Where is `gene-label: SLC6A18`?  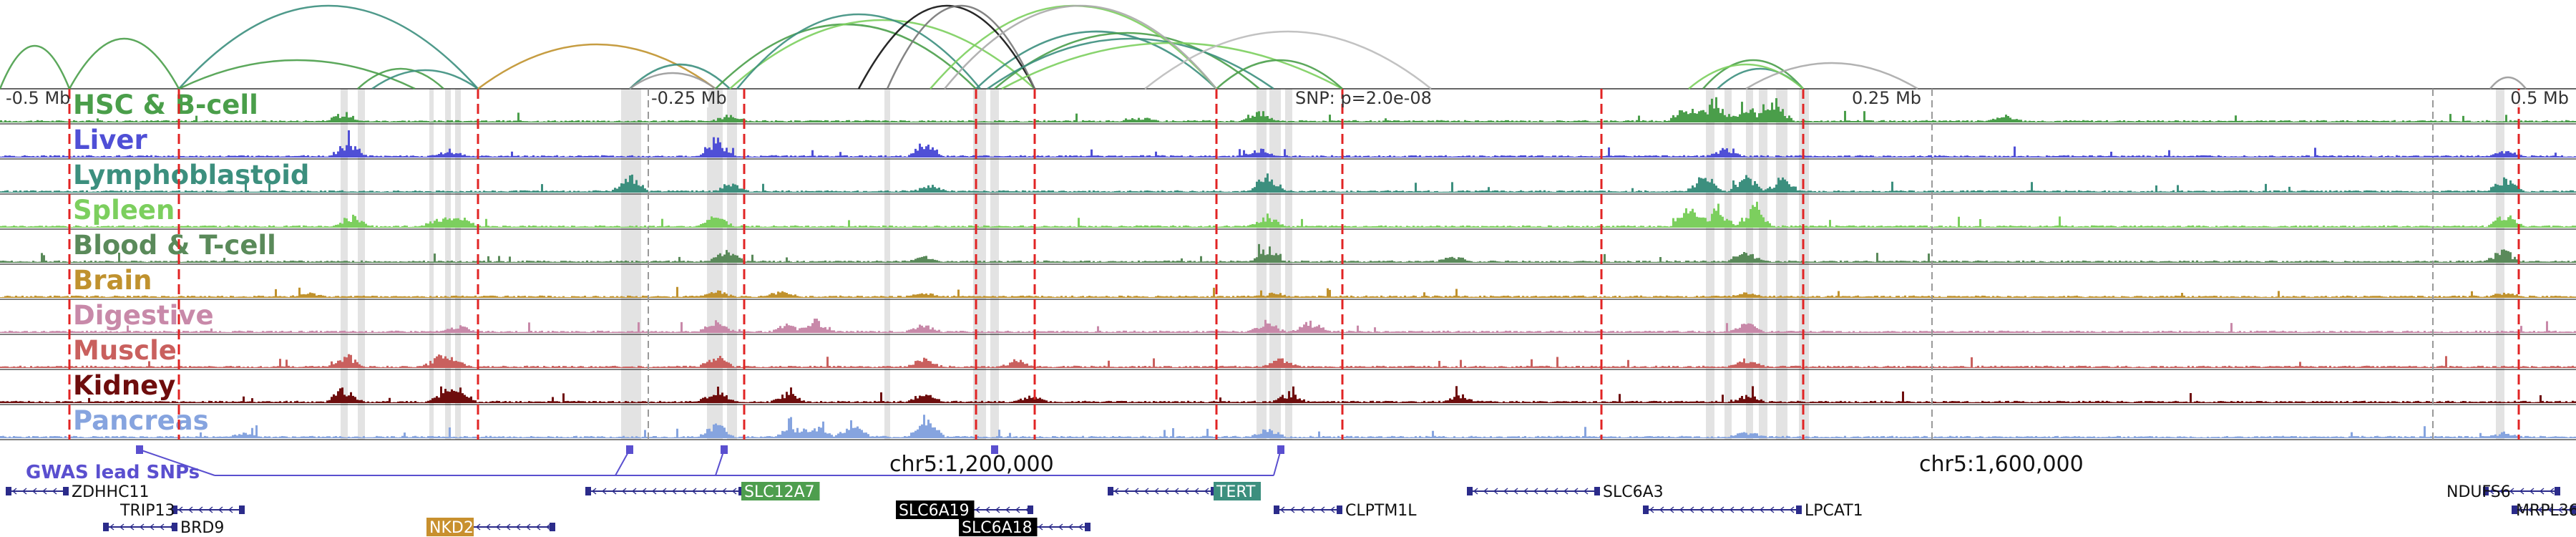 gene-label: SLC6A18 is located at coordinates (997, 528).